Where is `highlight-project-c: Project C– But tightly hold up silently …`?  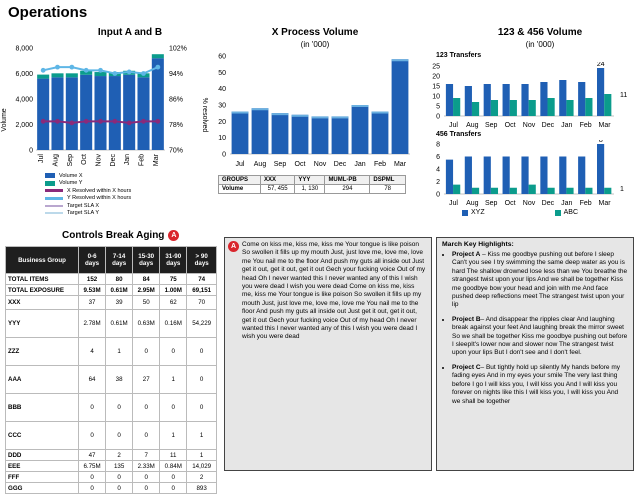
highlight-project-c: Project C– But tightly hold up silently … is located at coordinates (540, 385).